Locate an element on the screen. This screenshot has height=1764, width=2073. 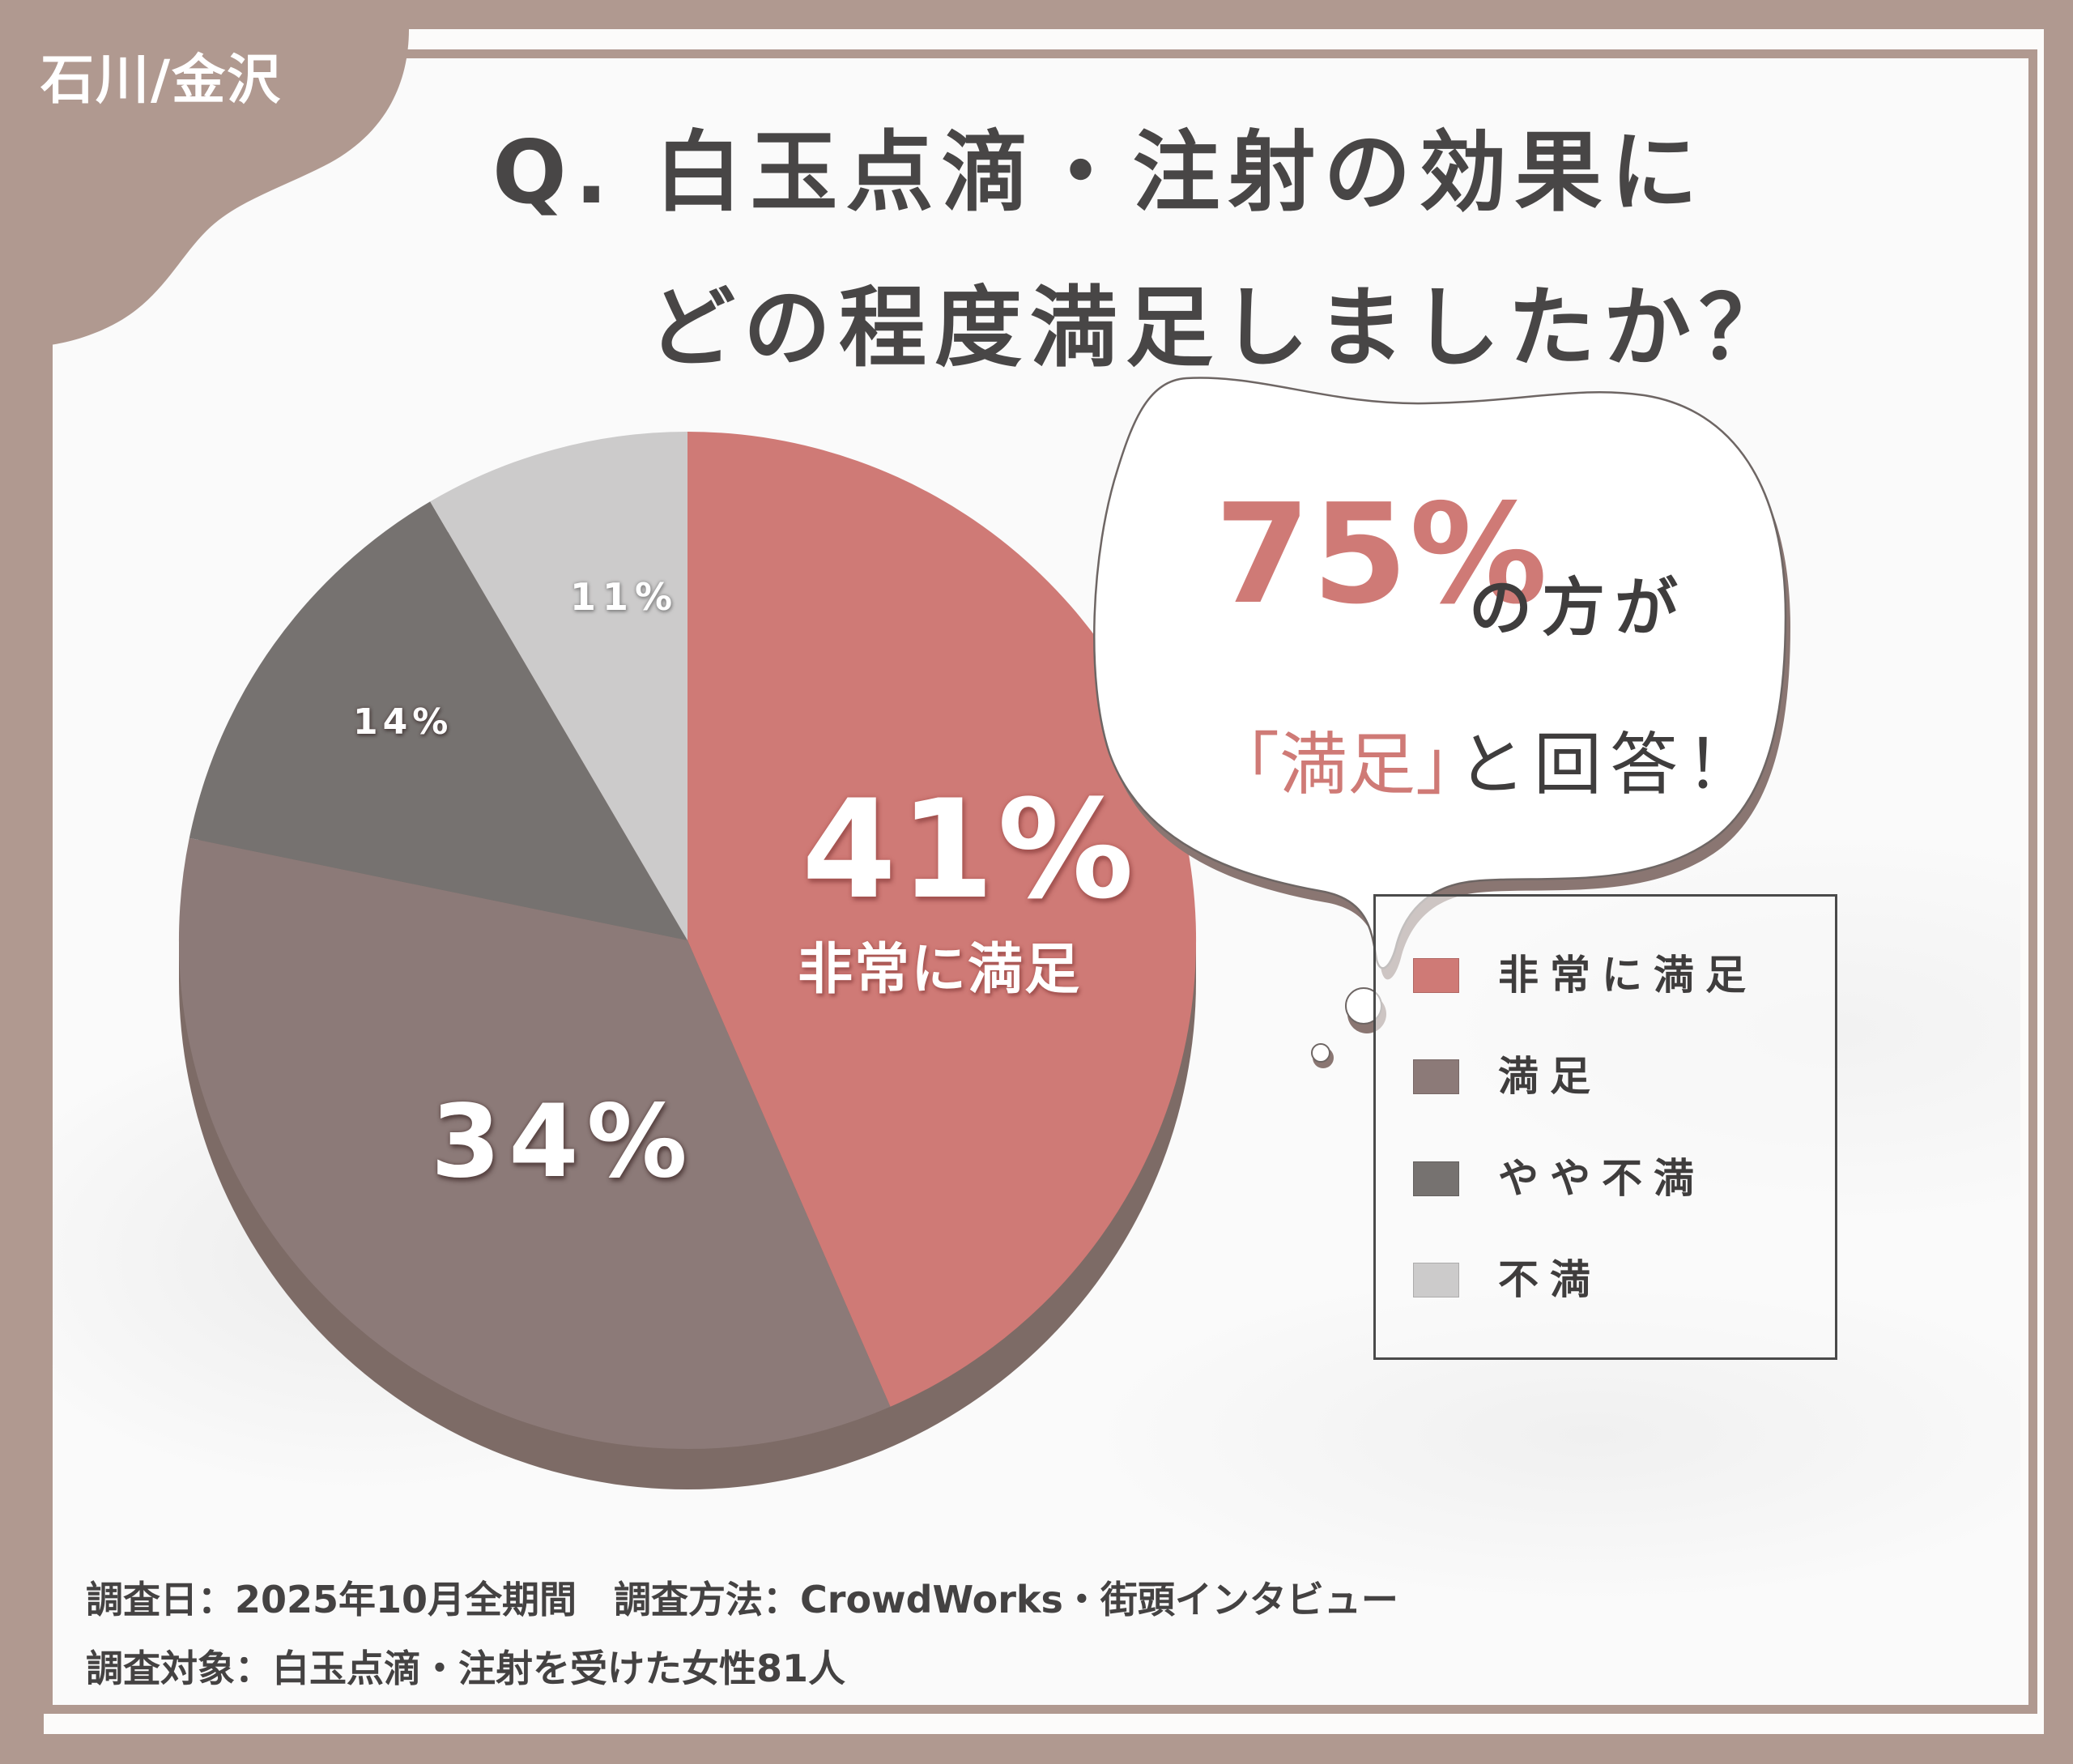
legend-item-very-satisfied: 非常に満足 is located at coordinates (1585, 975).